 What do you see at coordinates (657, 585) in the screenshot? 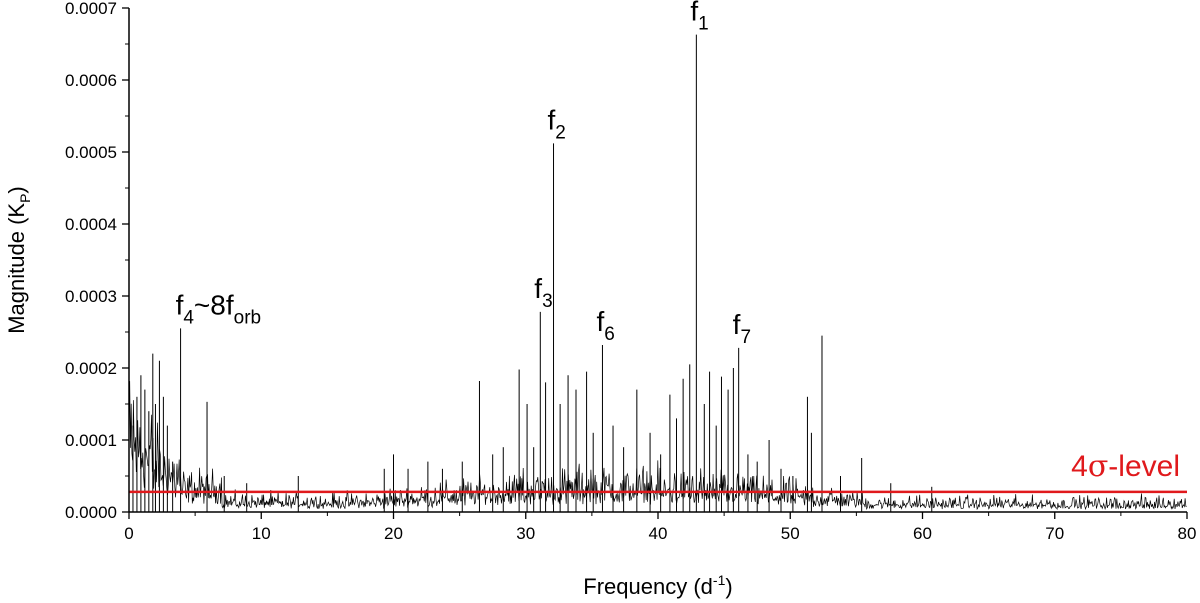
I see `x-axis-title: Frequency (d-1)` at bounding box center [657, 585].